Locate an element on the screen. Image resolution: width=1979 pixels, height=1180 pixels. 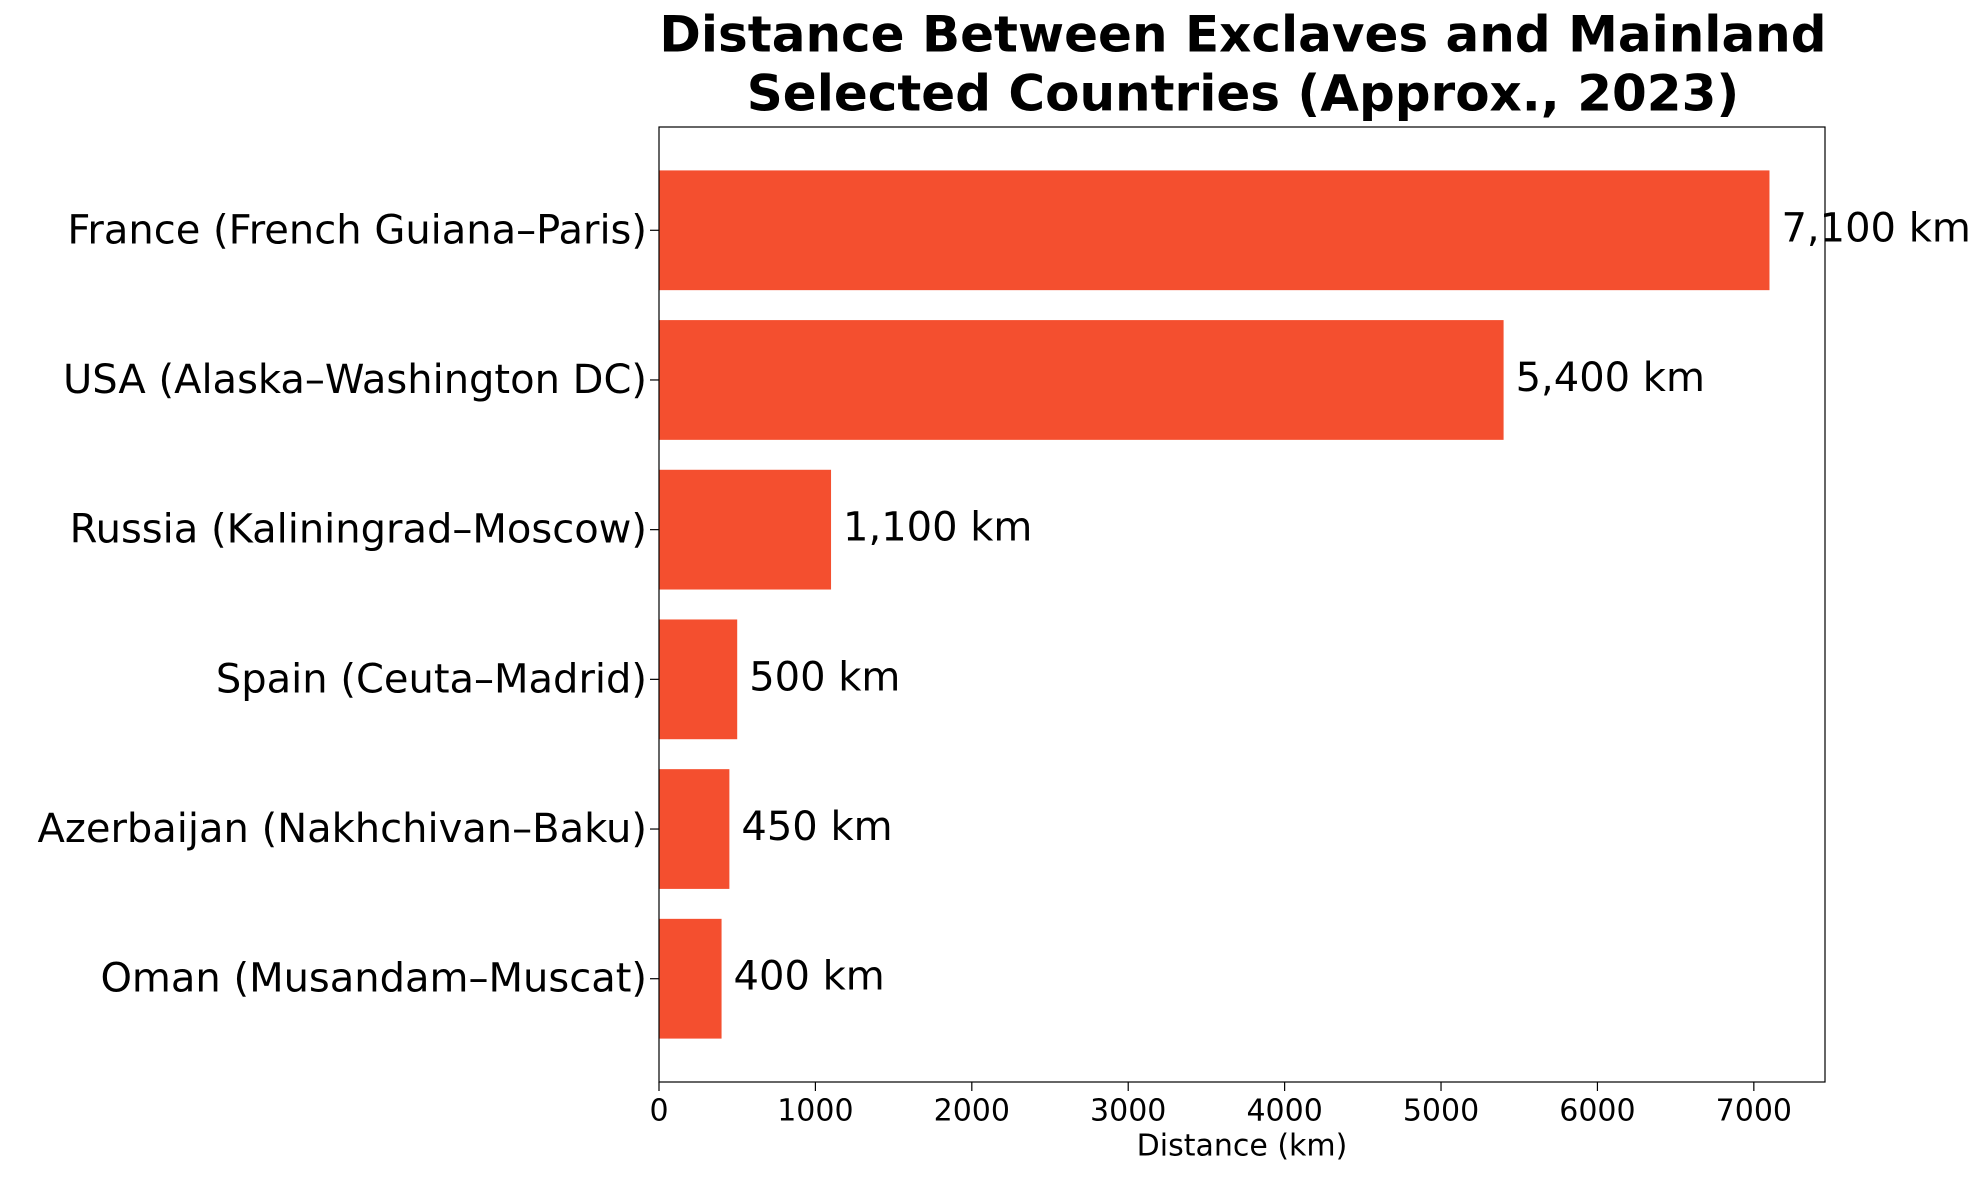
value-label: 450 km is located at coordinates (816, 827).